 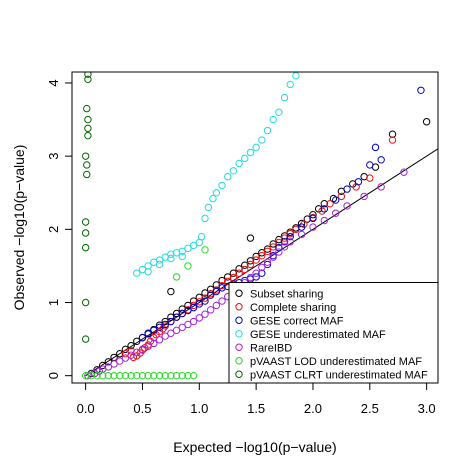 What do you see at coordinates (318, 335) in the screenshot?
I see `legend-label: GESE underestimated MAF` at bounding box center [318, 335].